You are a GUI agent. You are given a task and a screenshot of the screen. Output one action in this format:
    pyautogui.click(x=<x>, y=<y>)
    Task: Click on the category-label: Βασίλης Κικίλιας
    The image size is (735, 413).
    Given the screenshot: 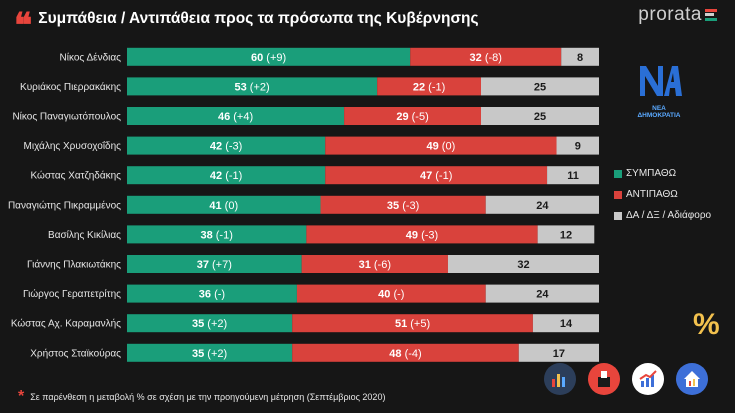 What is the action you would take?
    pyautogui.click(x=84, y=235)
    